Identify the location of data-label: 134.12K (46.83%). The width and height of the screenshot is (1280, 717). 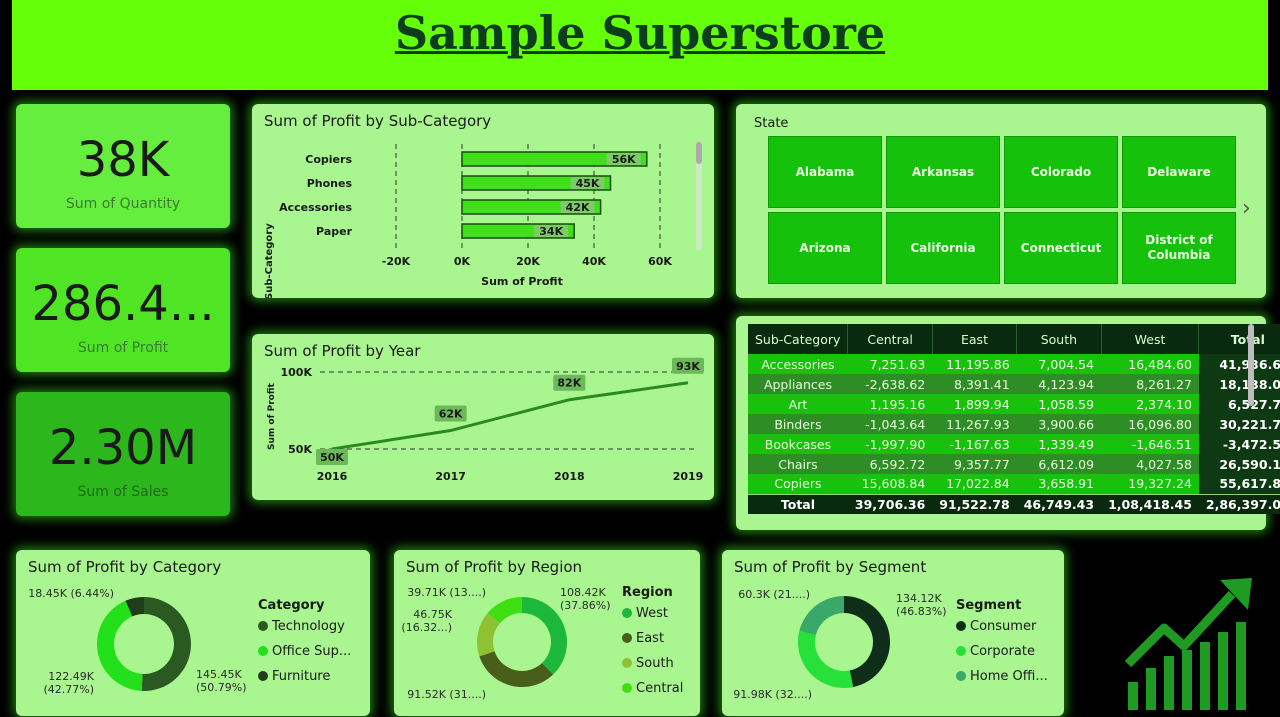
(921, 605).